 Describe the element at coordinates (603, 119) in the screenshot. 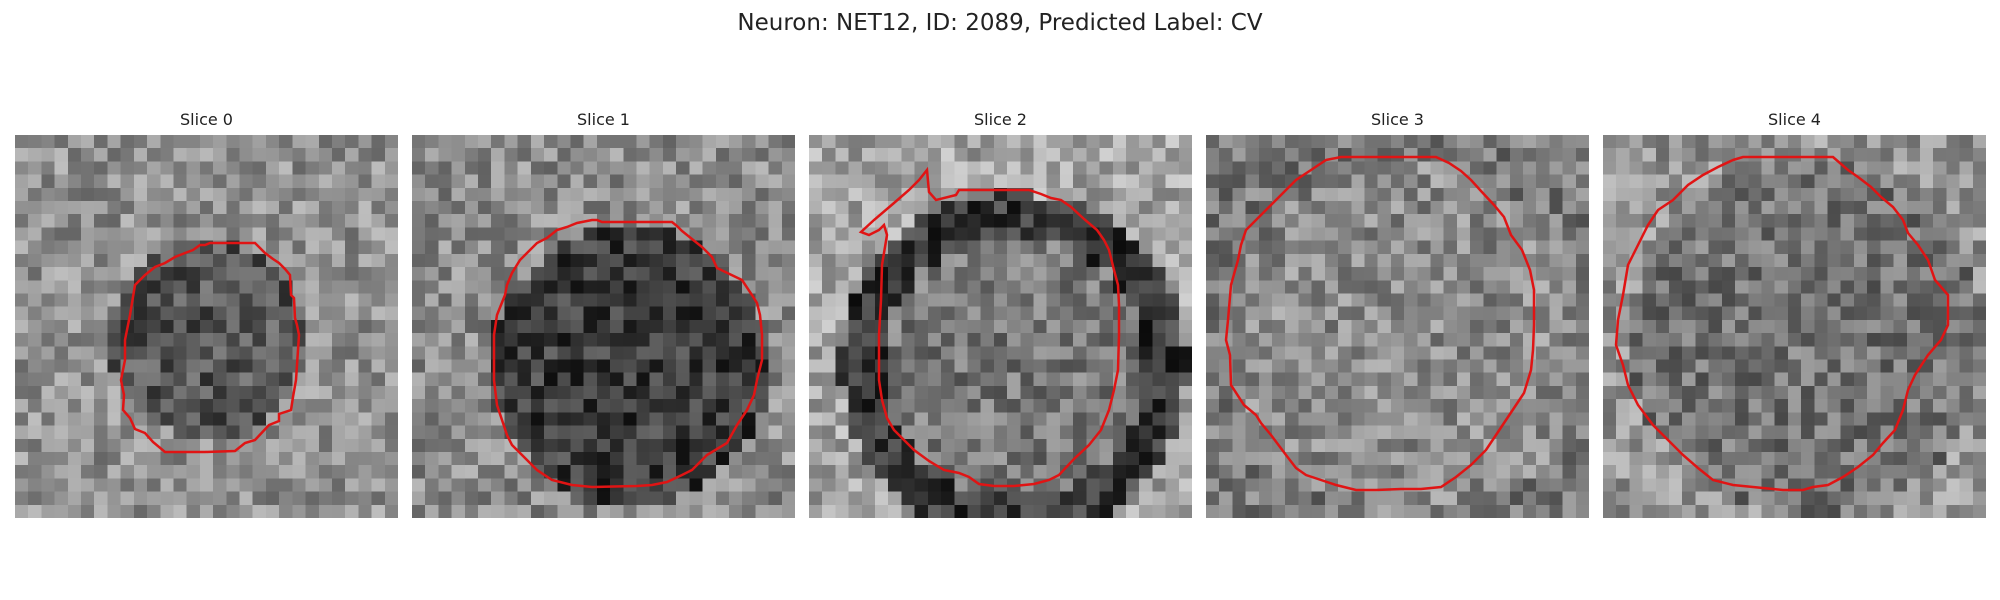

I see `slice-title: Slice 1` at that location.